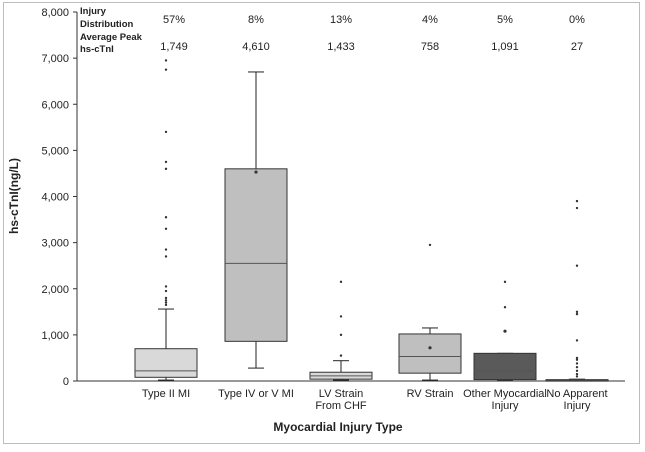 The image size is (645, 452). What do you see at coordinates (166, 394) in the screenshot?
I see `x-category-label: Type II MI` at bounding box center [166, 394].